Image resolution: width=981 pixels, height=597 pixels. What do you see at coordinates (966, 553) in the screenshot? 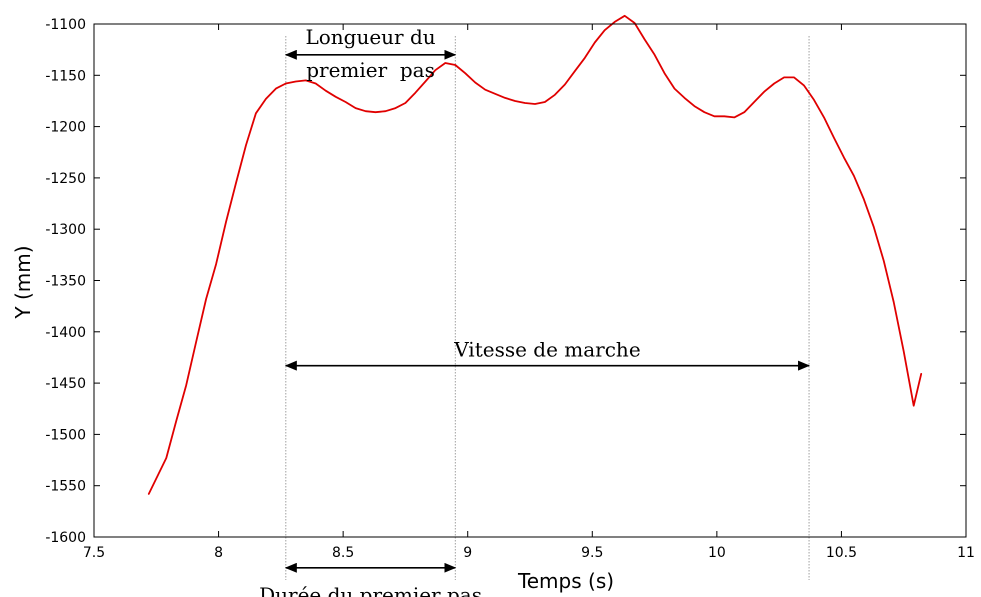
I see `x-tick-label: 11` at bounding box center [966, 553].